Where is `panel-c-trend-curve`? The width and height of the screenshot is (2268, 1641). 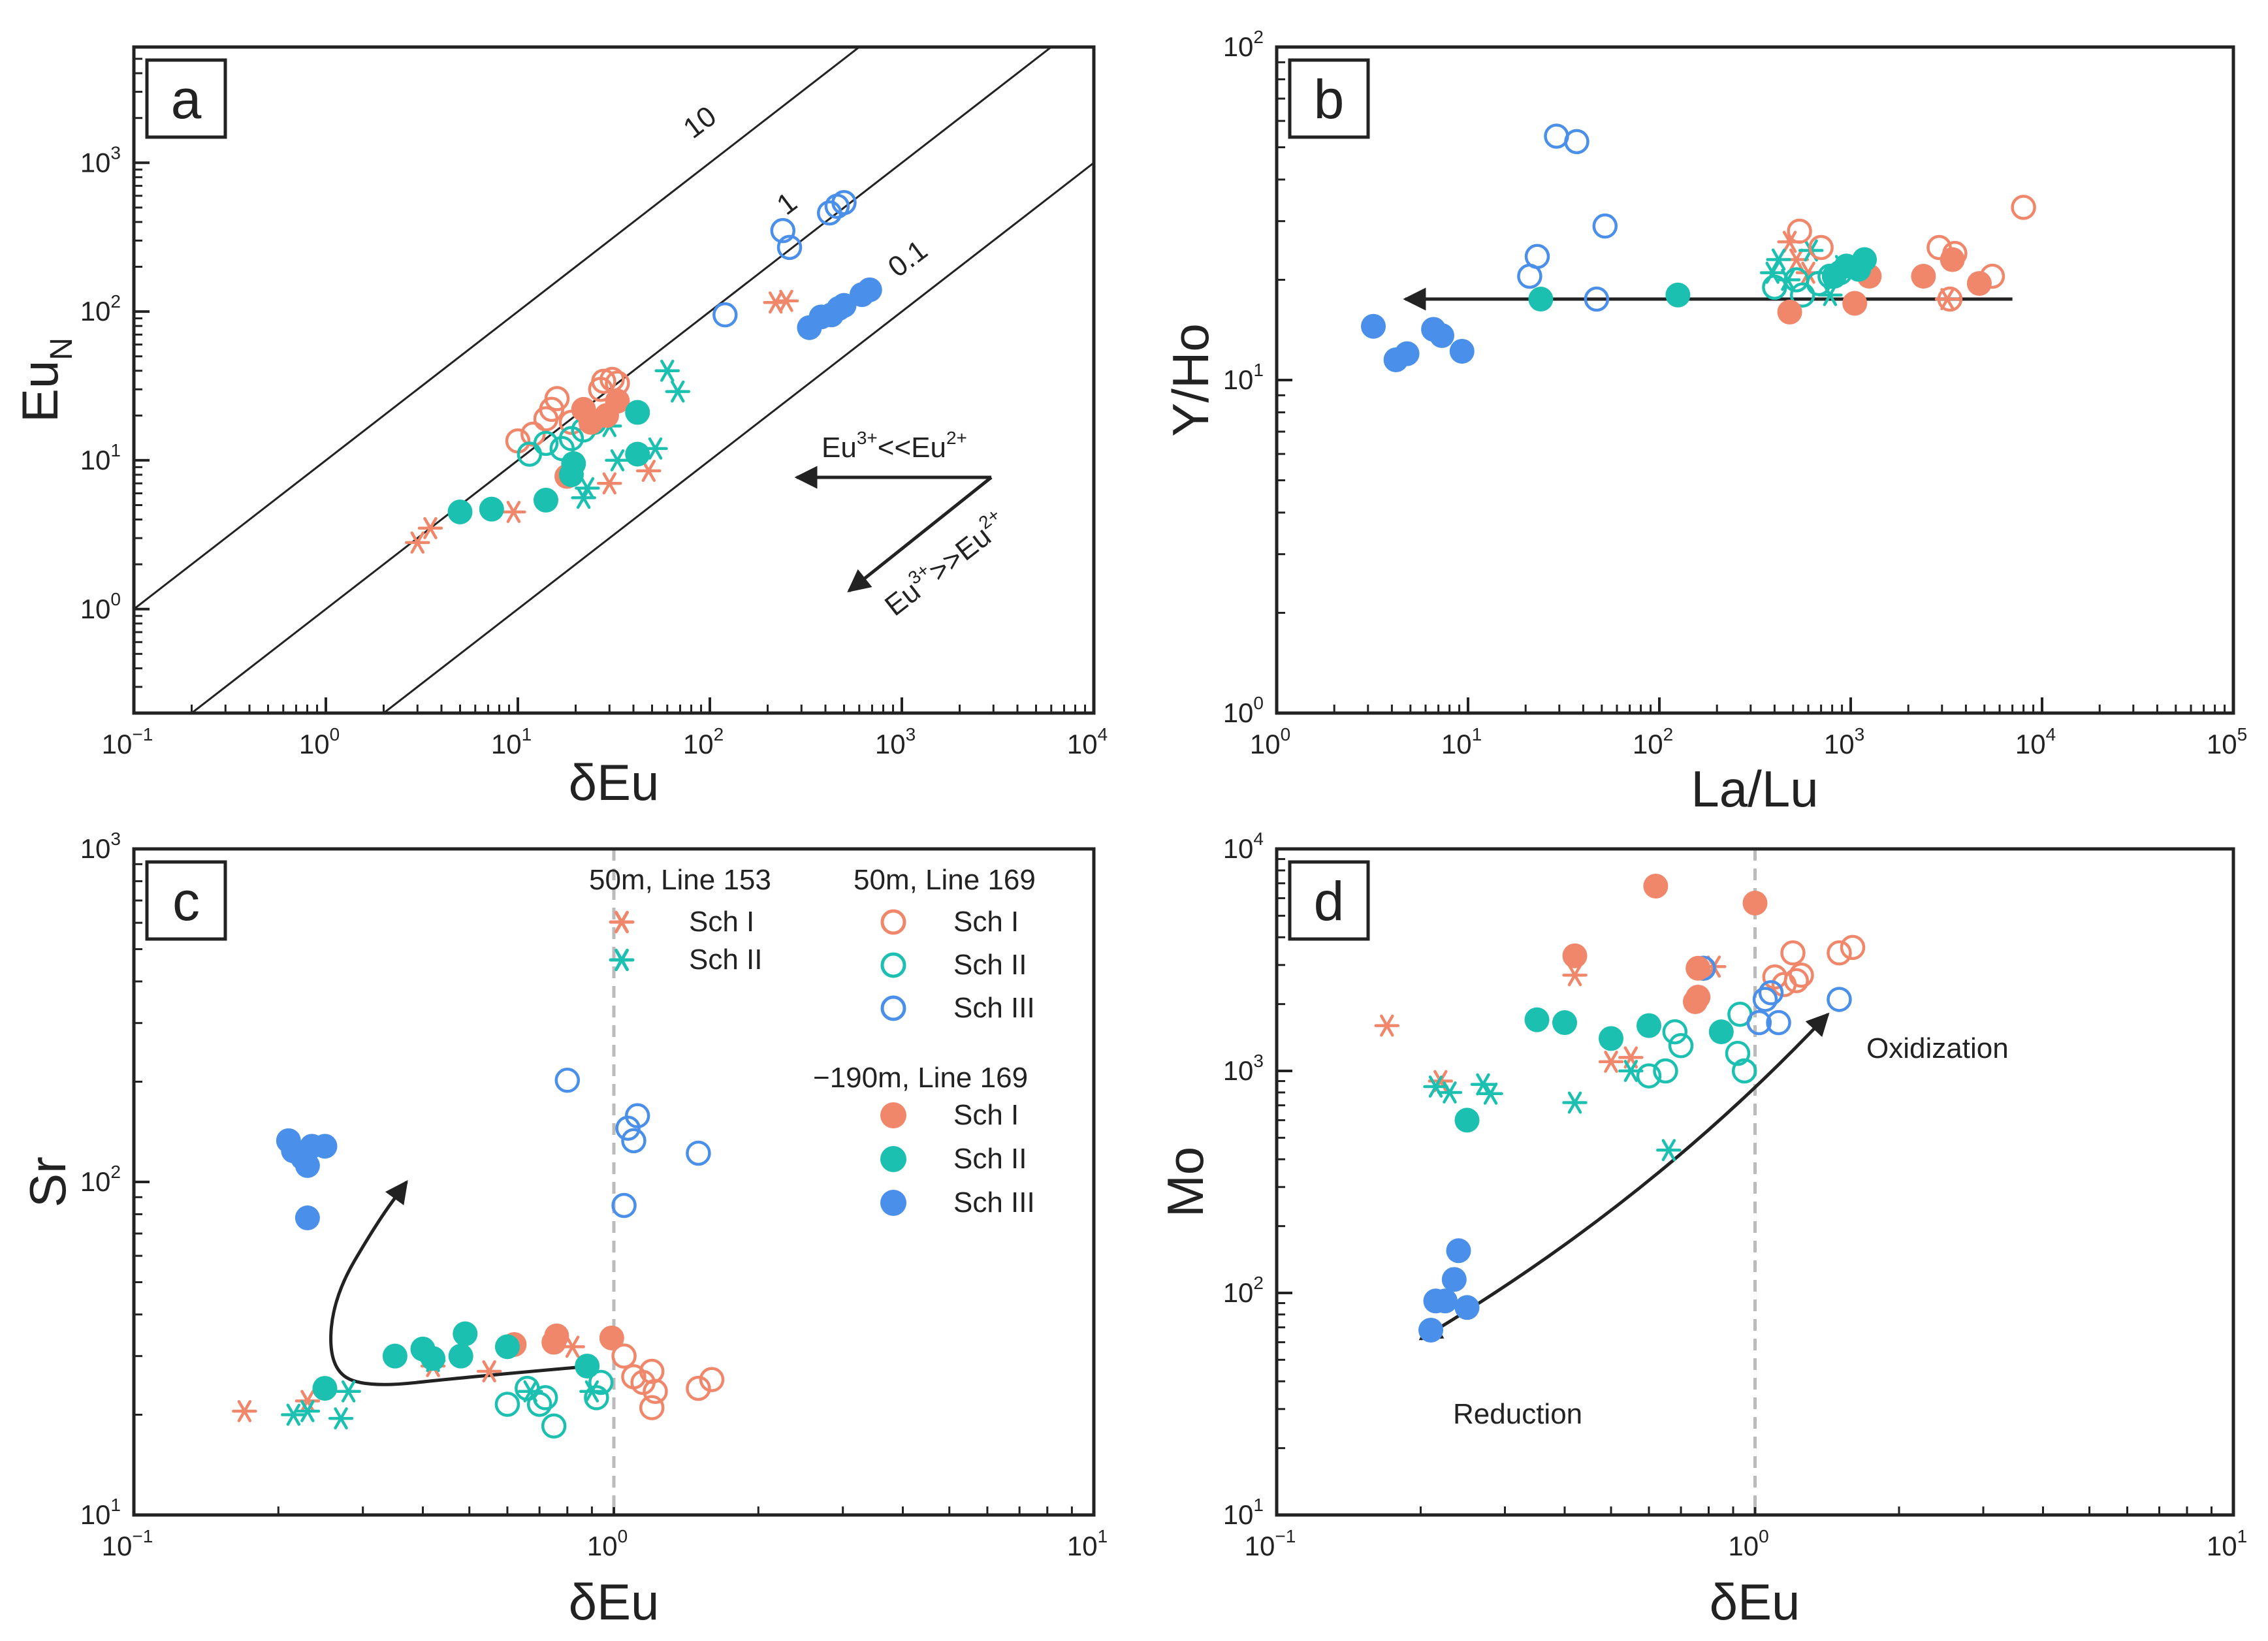
panel-c-trend-curve is located at coordinates (460, 1283).